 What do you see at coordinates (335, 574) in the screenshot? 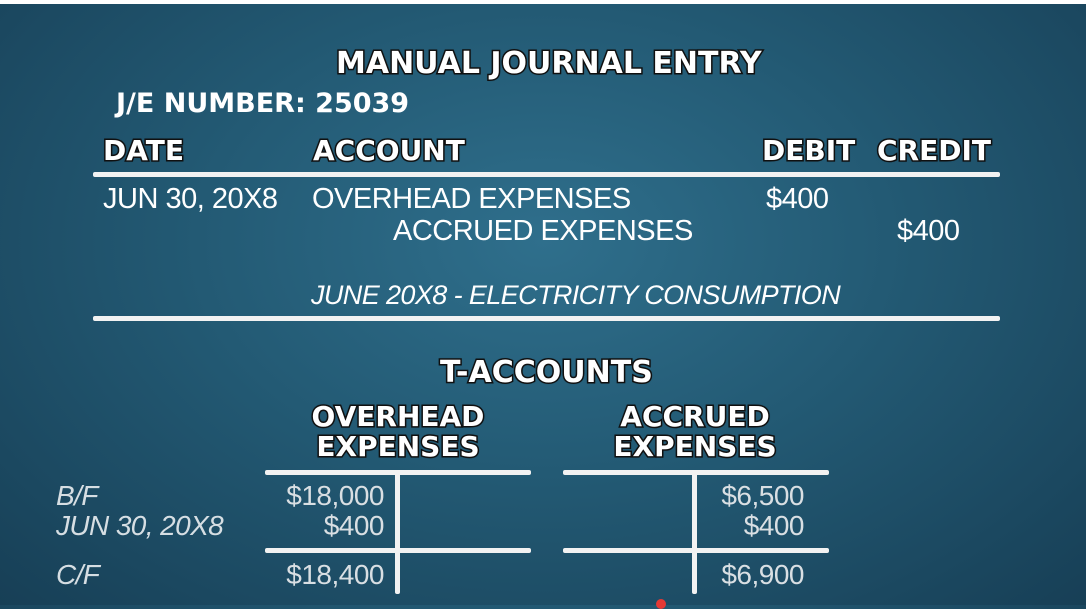
I see `overhead-closing-balance: $18,400` at bounding box center [335, 574].